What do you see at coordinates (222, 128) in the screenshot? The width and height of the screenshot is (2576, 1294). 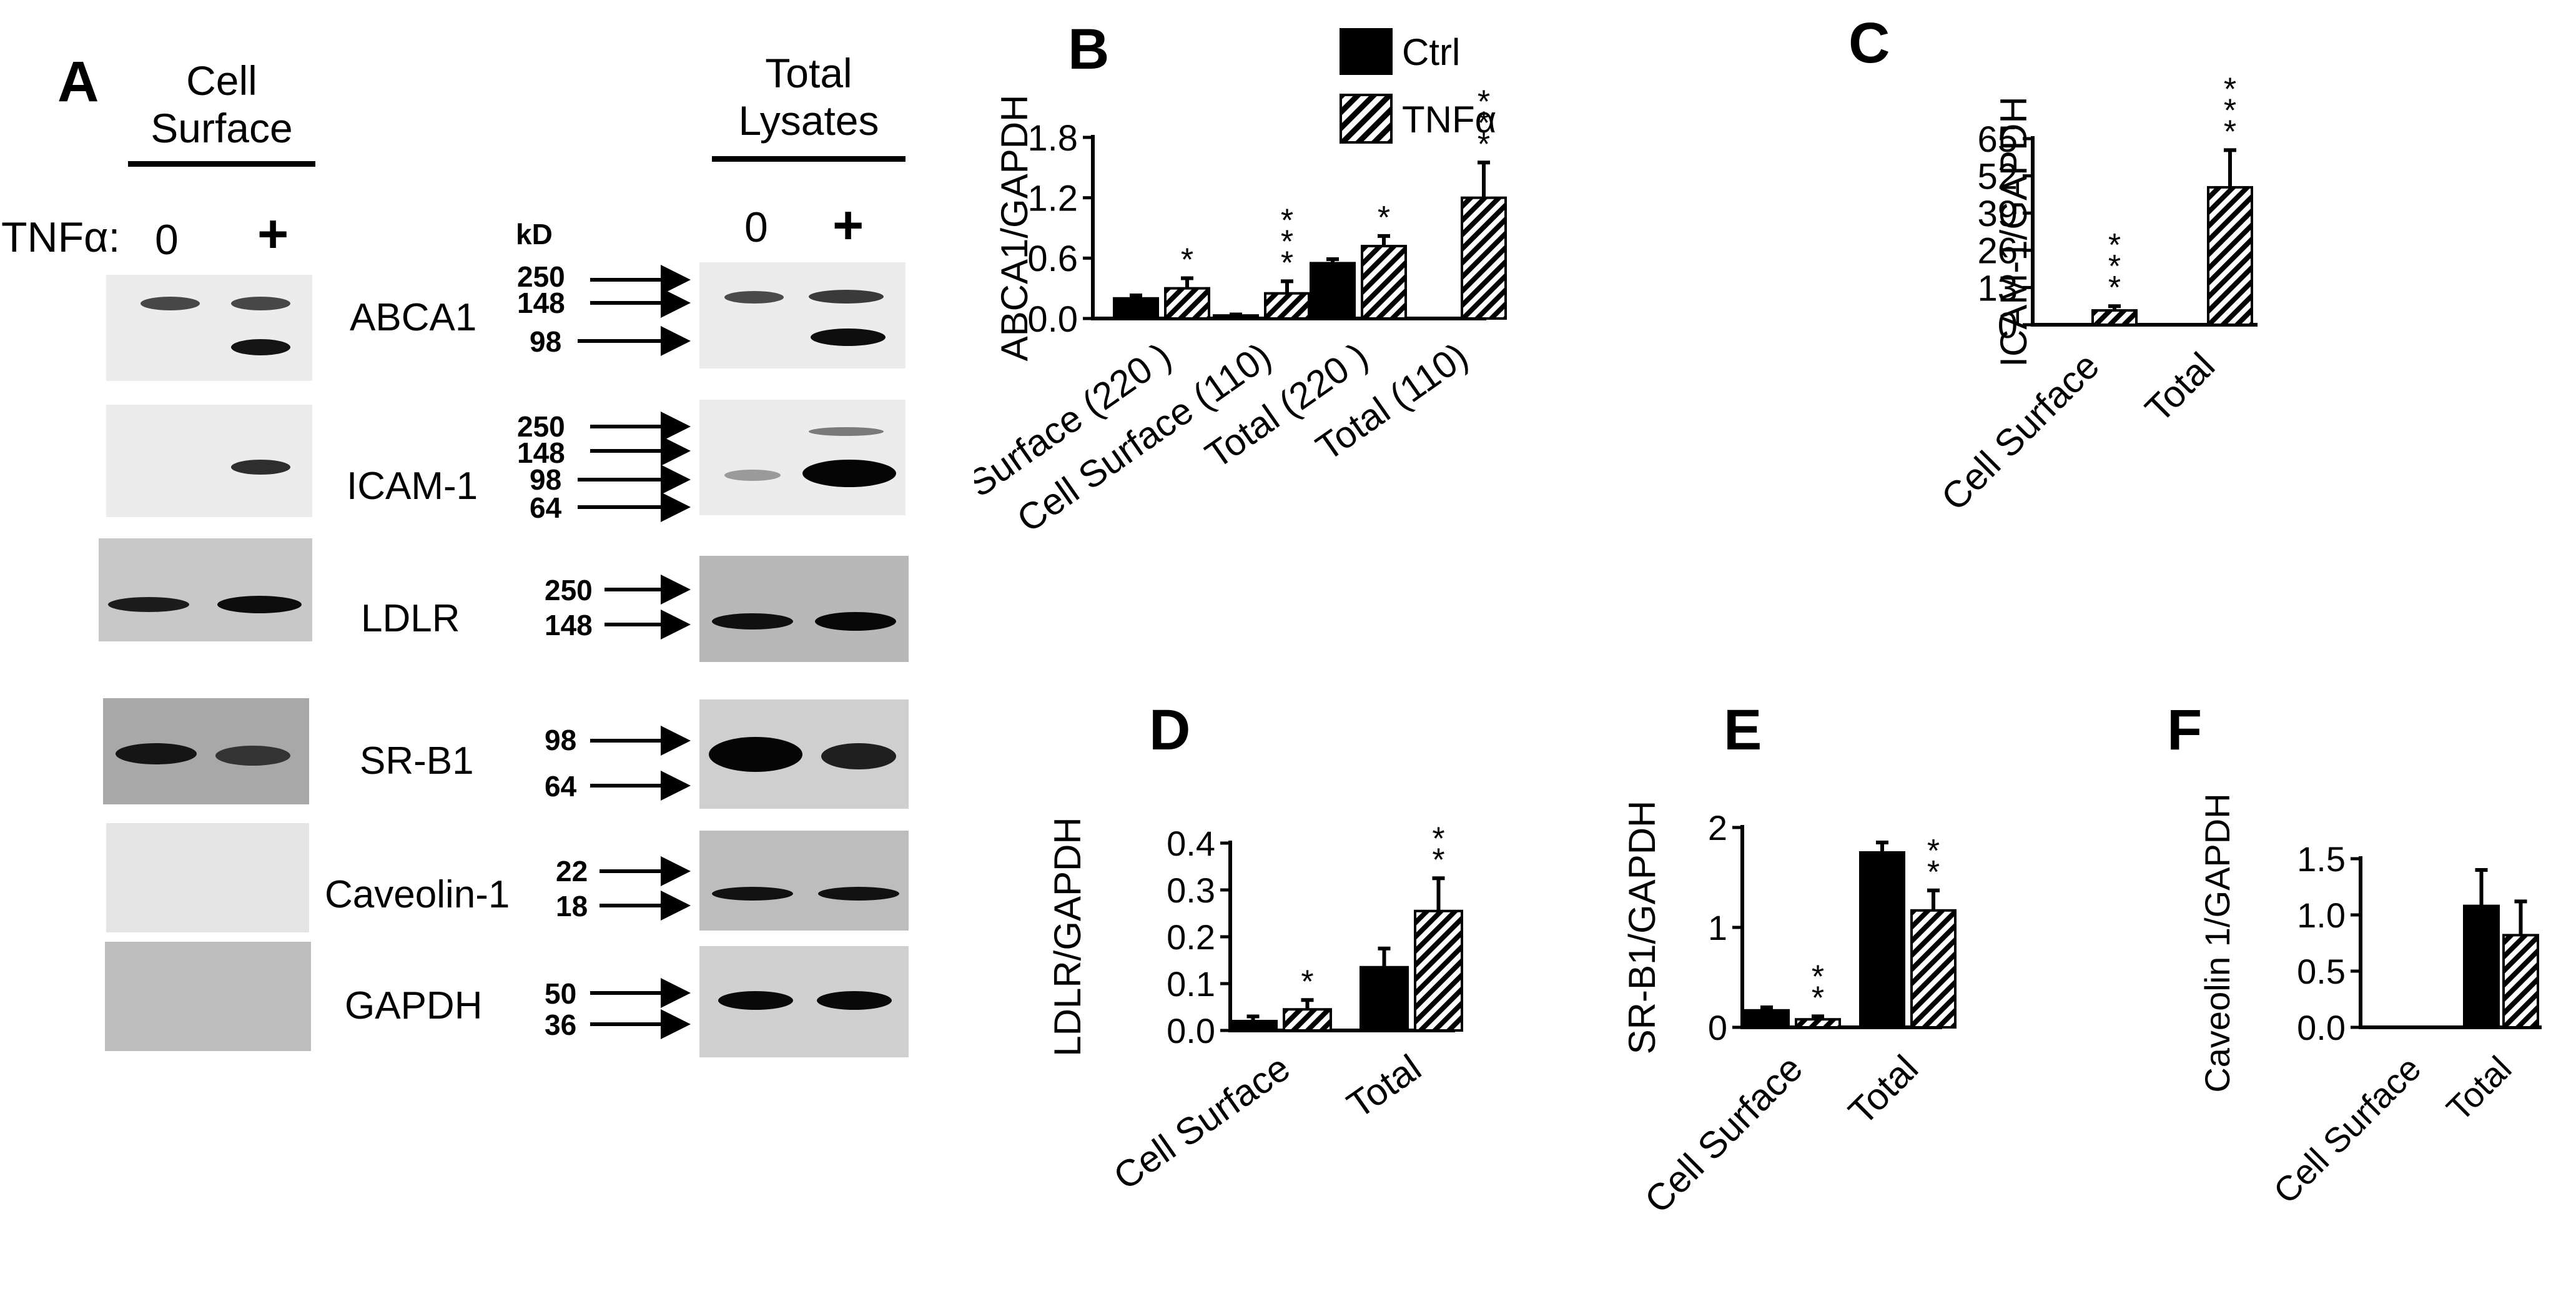 I see `cell-surface-header-line2: Surface` at bounding box center [222, 128].